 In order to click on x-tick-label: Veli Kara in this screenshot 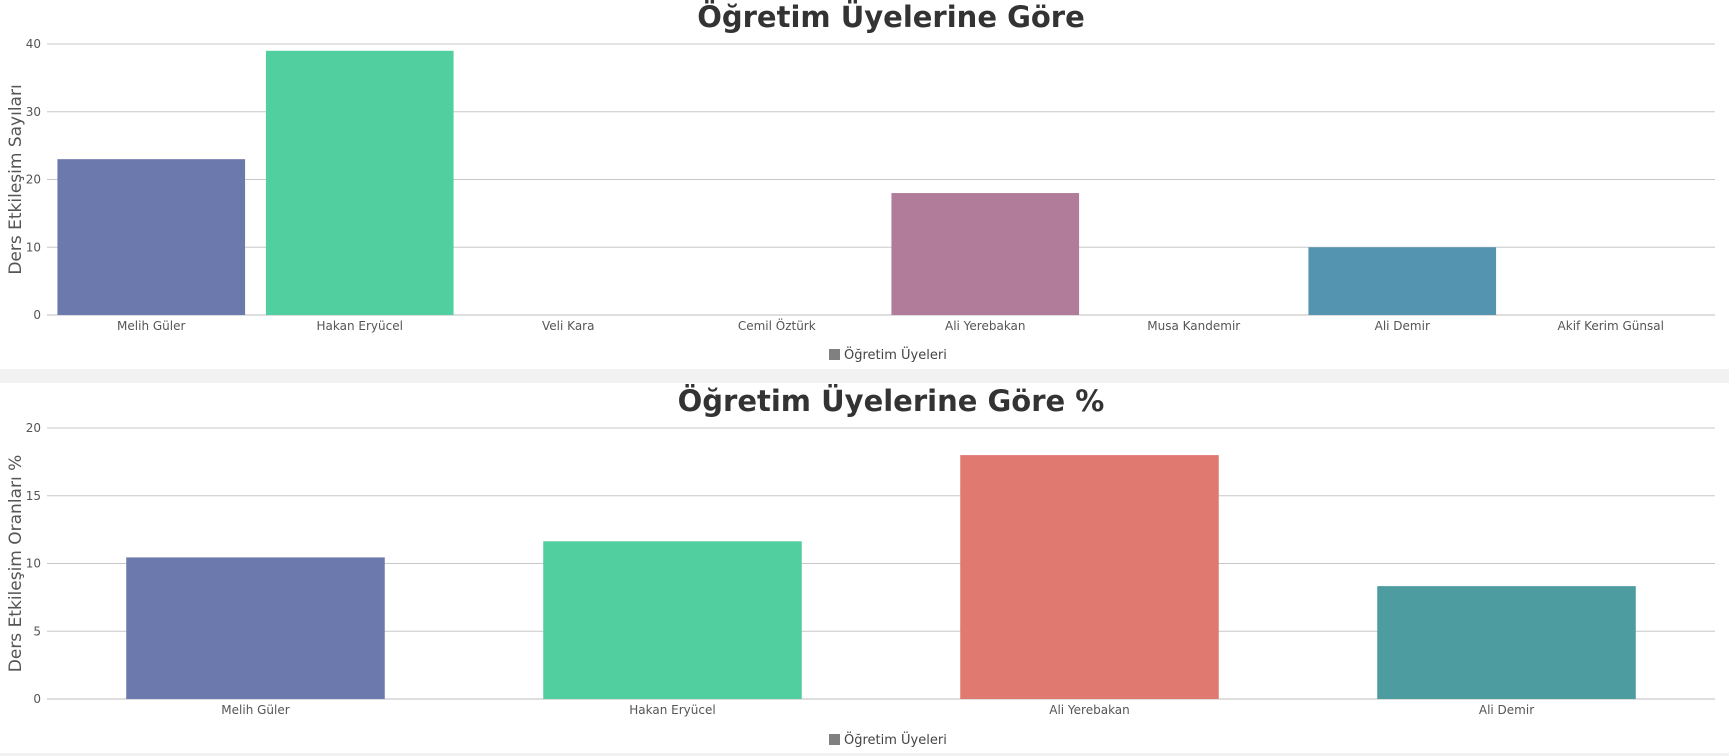, I will do `click(568, 326)`.